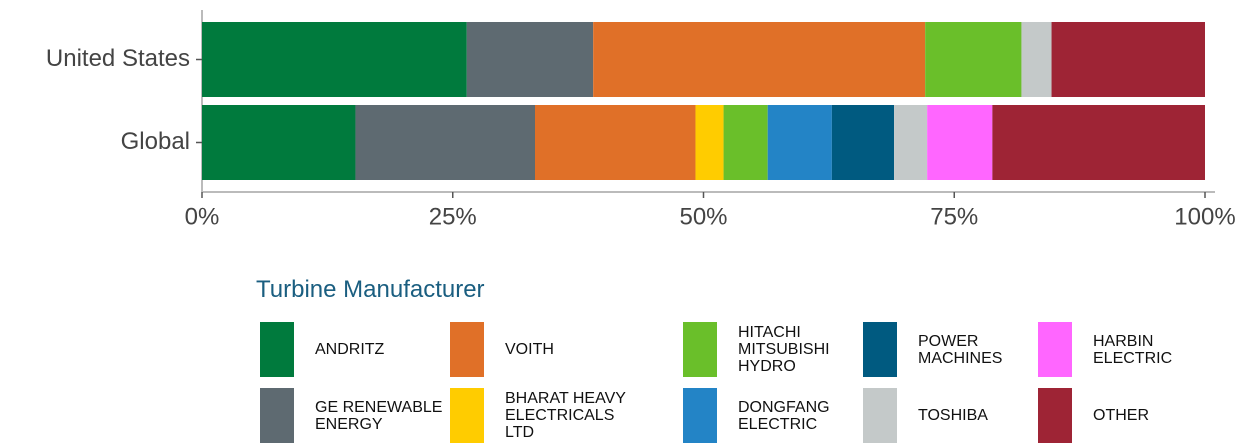 This screenshot has width=1254, height=448. Describe the element at coordinates (1204, 216) in the screenshot. I see `x-tick-label: 100%` at that location.